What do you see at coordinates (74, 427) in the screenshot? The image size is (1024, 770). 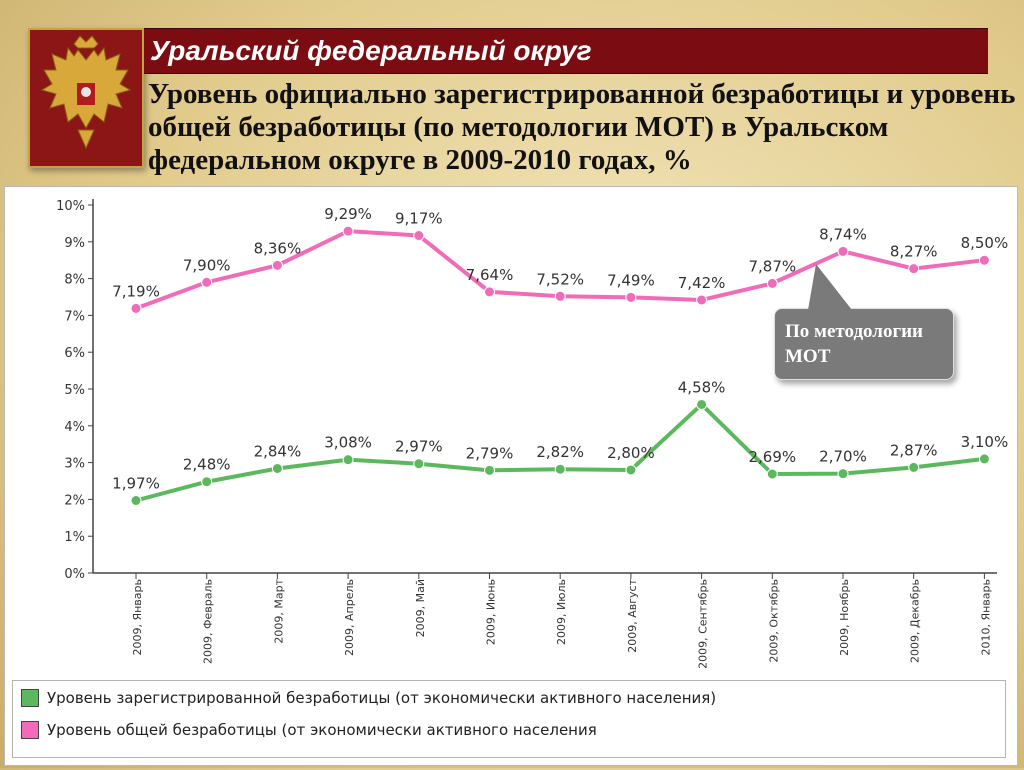 I see `y-tick-label: 4%` at bounding box center [74, 427].